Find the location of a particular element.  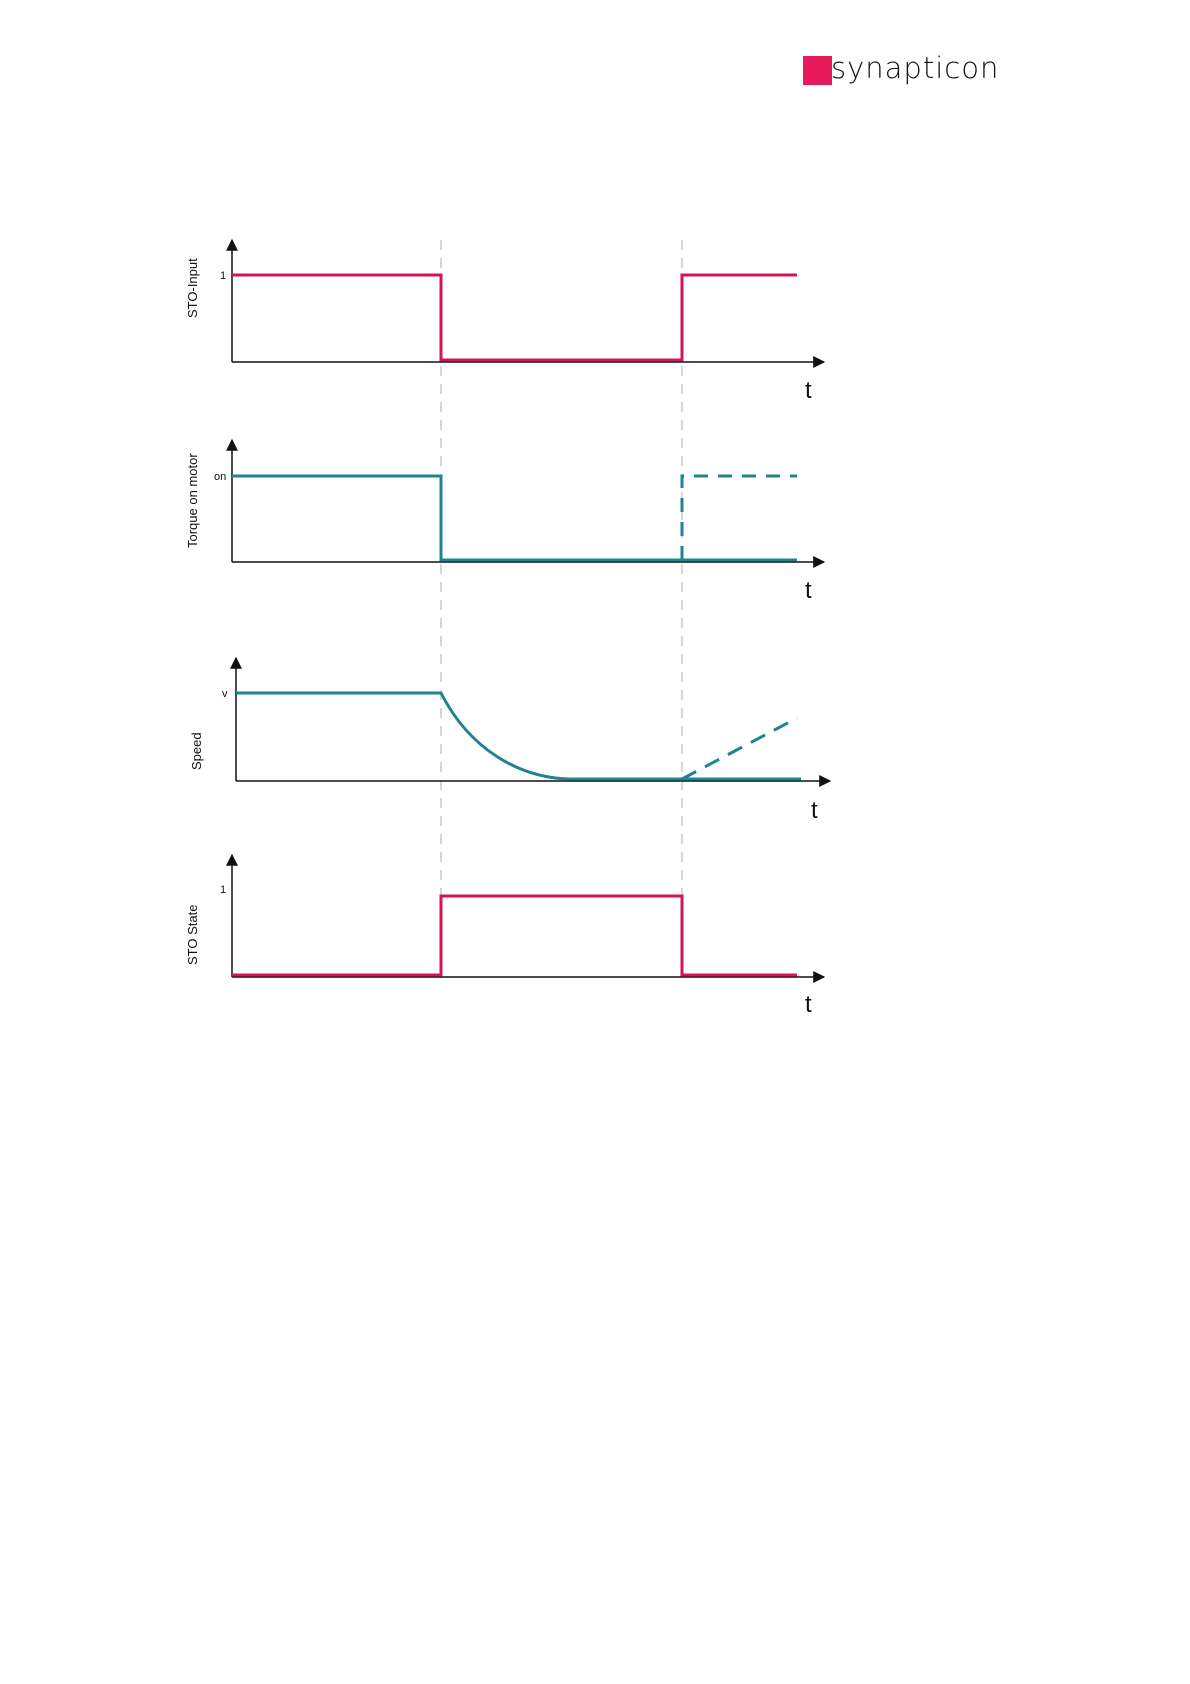

logo-text: synapticon is located at coordinates (915, 69).